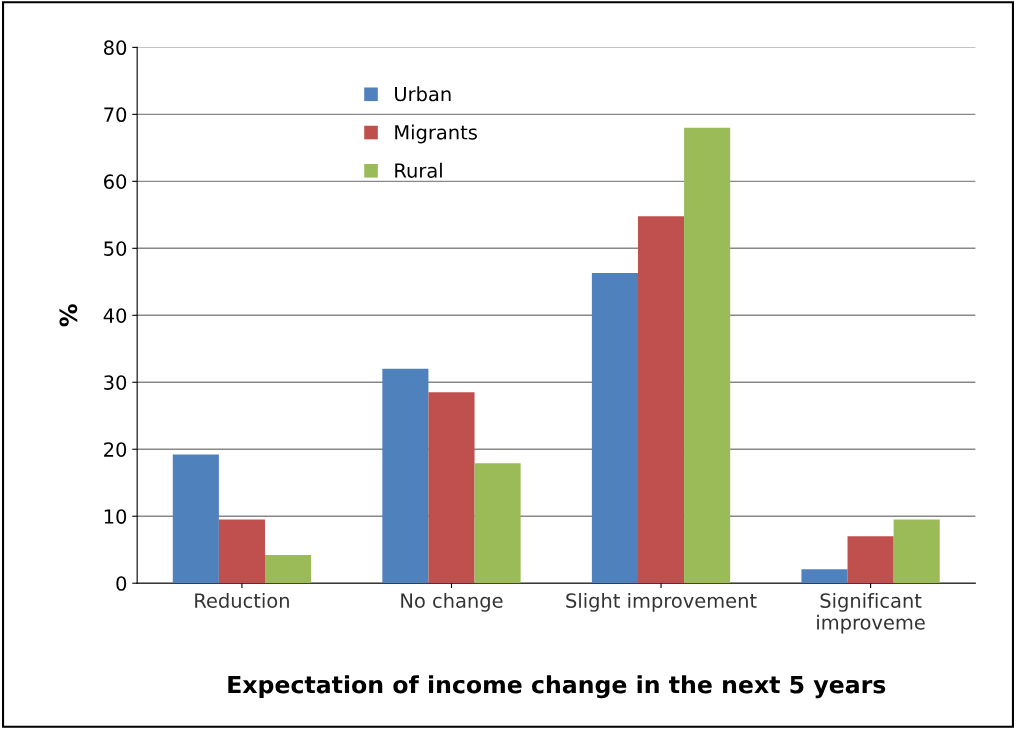 The height and width of the screenshot is (729, 1016). Describe the element at coordinates (115, 449) in the screenshot. I see `y-tick-label: 20` at that location.